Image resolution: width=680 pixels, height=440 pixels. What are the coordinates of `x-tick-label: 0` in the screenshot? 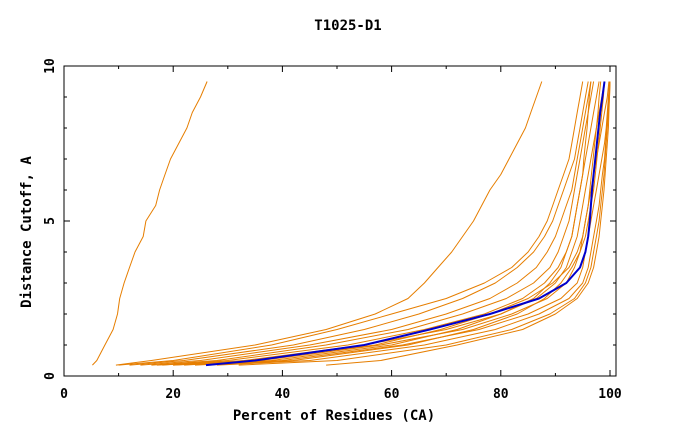 It's located at (64, 394).